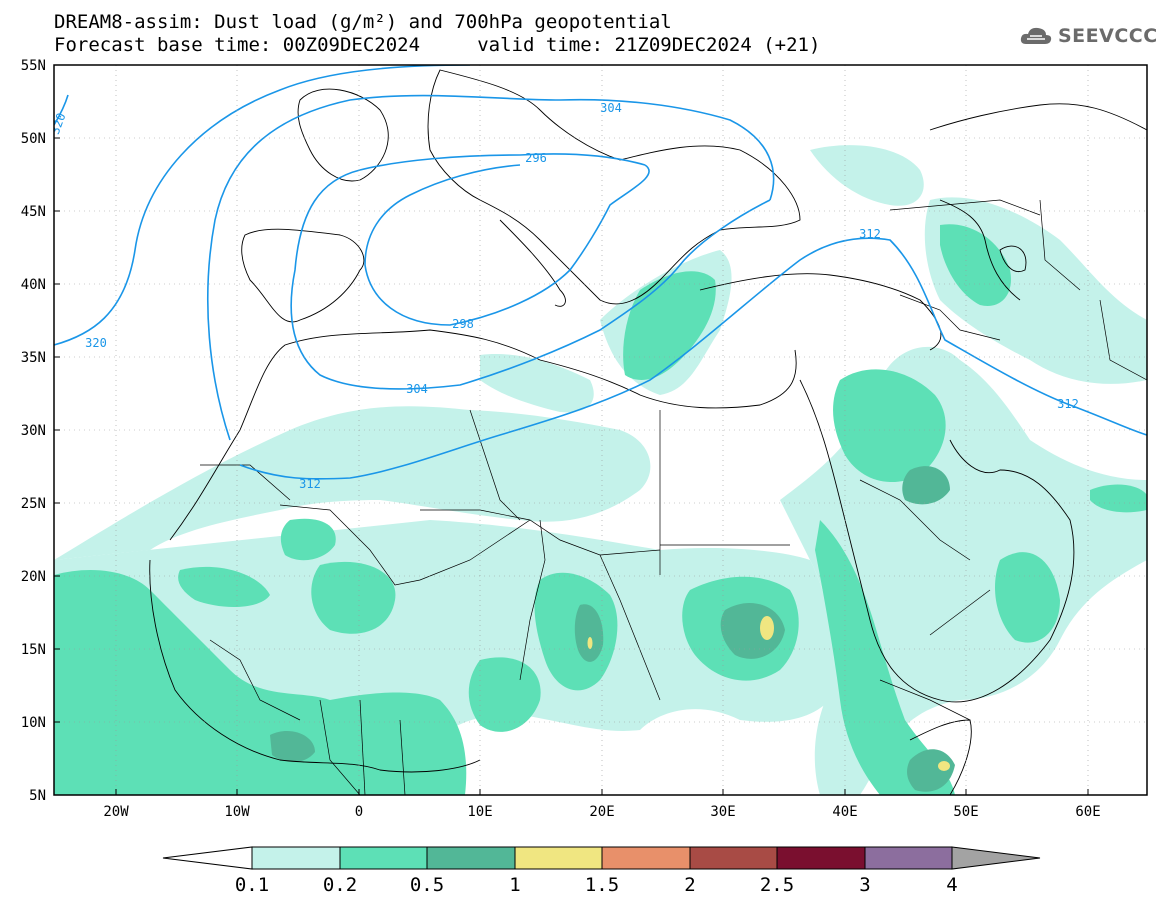 Image resolution: width=1165 pixels, height=907 pixels. What do you see at coordinates (463, 324) in the screenshot?
I see `contour-label: 298` at bounding box center [463, 324].